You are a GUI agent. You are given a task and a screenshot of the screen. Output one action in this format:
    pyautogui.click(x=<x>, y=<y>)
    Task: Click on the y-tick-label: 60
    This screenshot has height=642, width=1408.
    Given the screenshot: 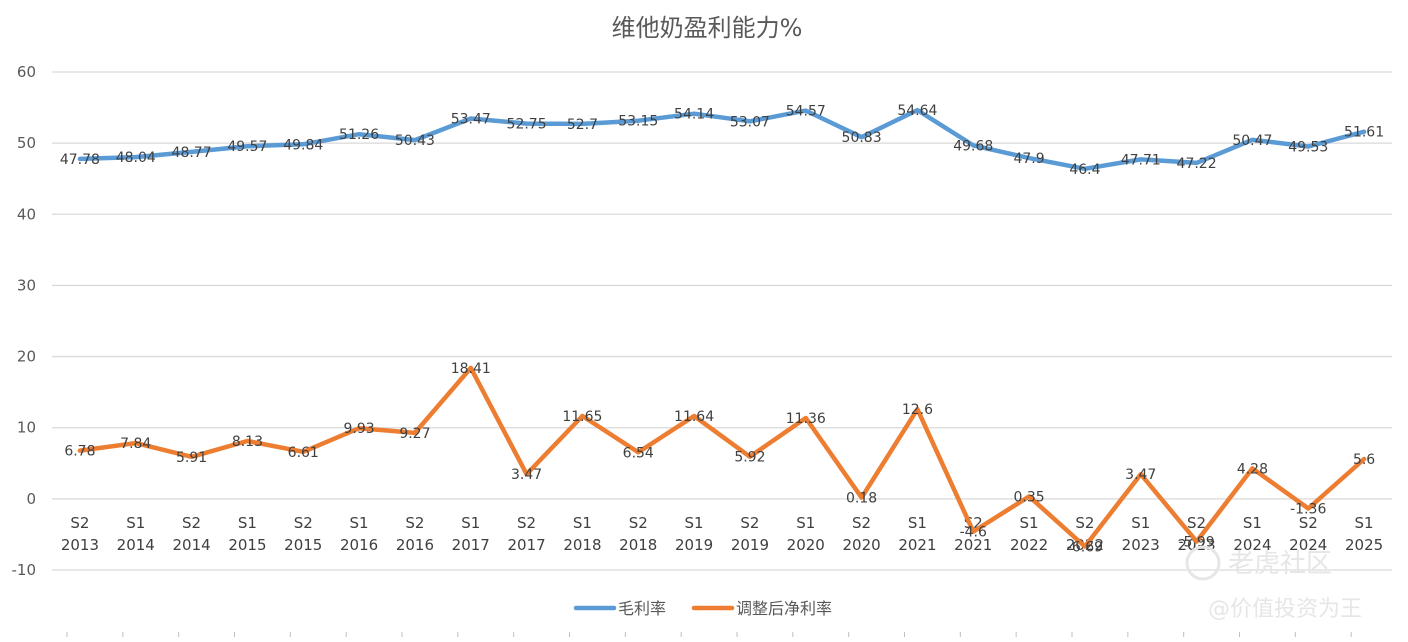 What is the action you would take?
    pyautogui.click(x=26, y=72)
    